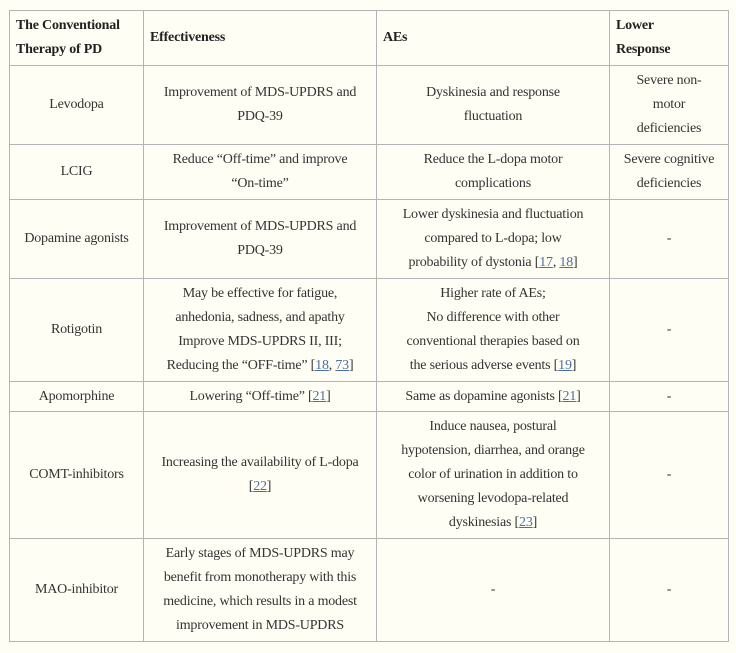  What do you see at coordinates (76, 105) in the screenshot?
I see `therapy-cell: Levodopa` at bounding box center [76, 105].